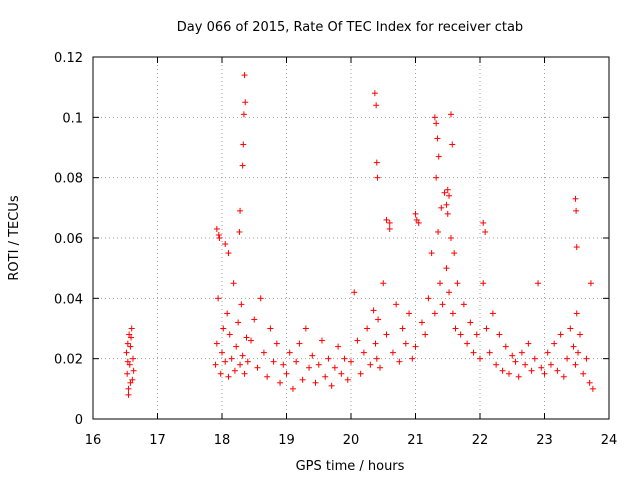  I want to click on x-tick-label: 21, so click(415, 440).